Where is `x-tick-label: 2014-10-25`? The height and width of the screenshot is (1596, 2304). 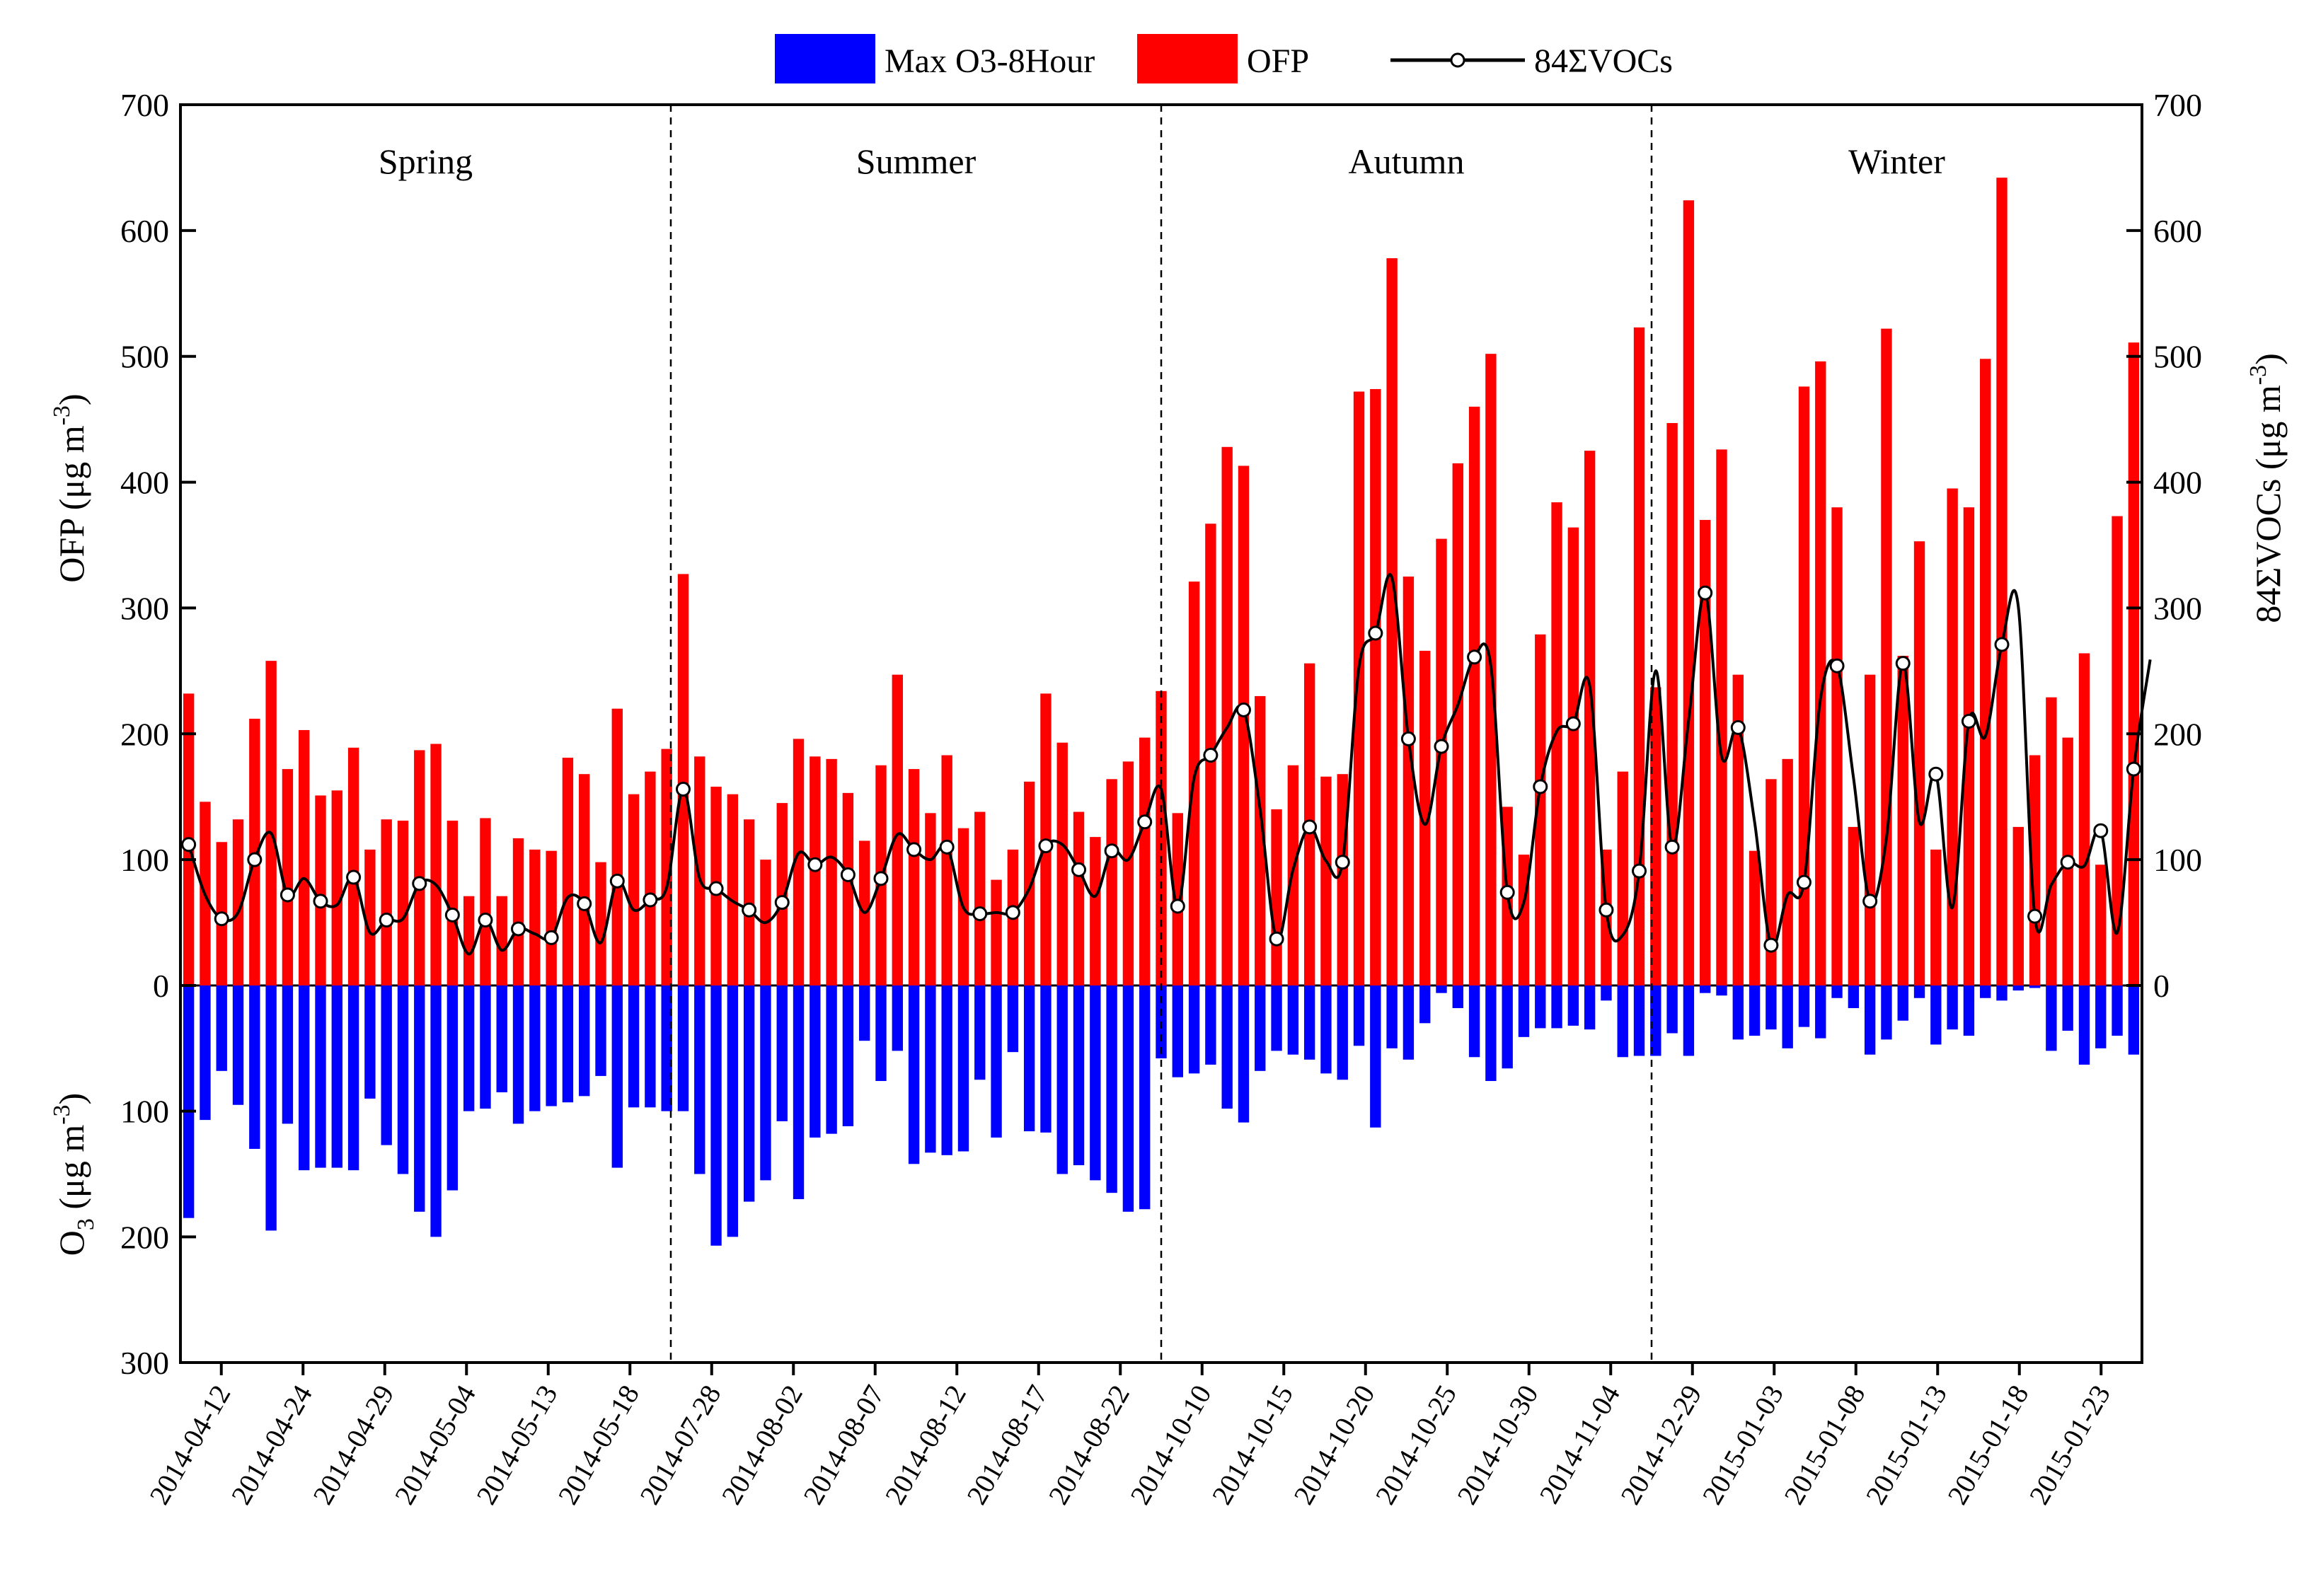
x-tick-label: 2014-10-25 is located at coordinates (1416, 1445).